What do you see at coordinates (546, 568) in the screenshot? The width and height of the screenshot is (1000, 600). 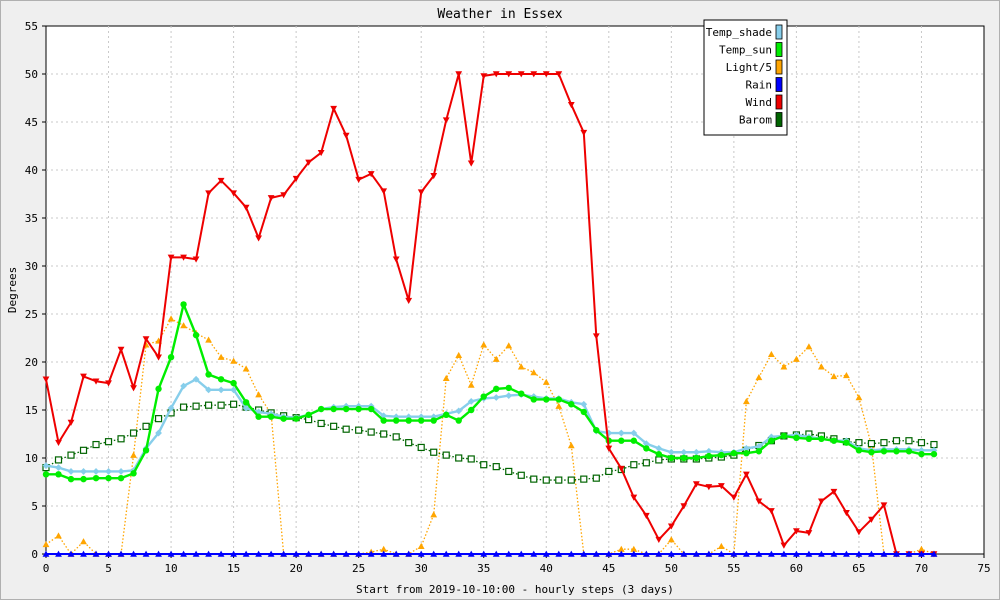 I see `x-tick-label: 40` at bounding box center [546, 568].